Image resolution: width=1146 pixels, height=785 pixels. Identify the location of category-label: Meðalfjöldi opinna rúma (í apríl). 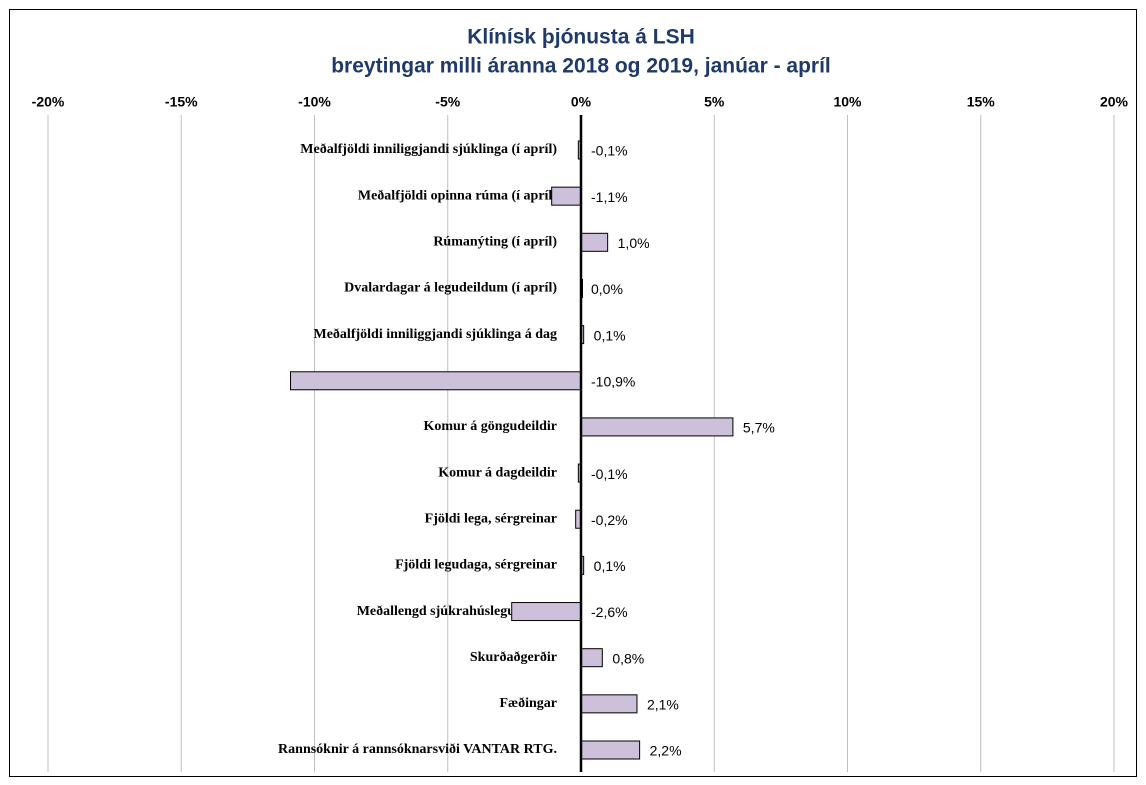
(457, 195).